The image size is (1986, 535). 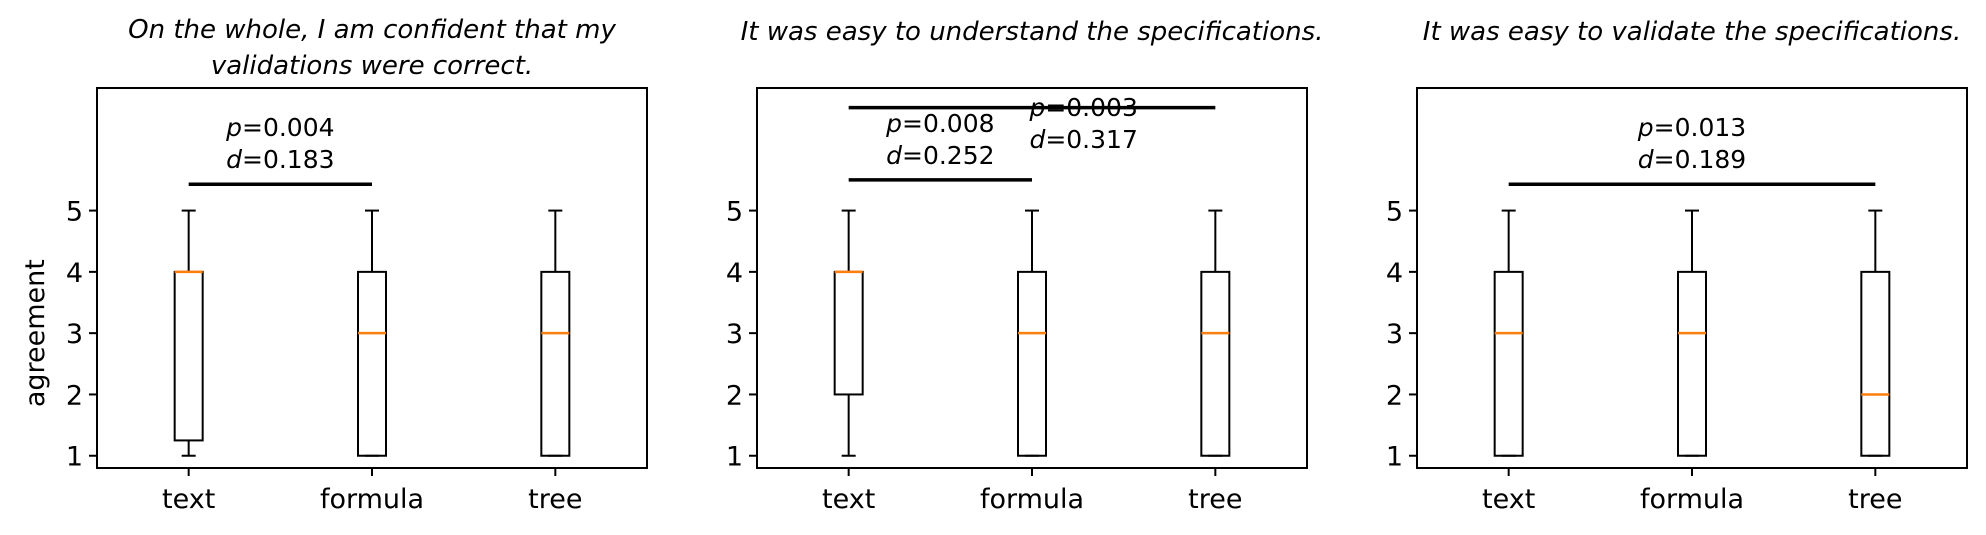 What do you see at coordinates (939, 123) in the screenshot?
I see `p-value-label: p=0.008` at bounding box center [939, 123].